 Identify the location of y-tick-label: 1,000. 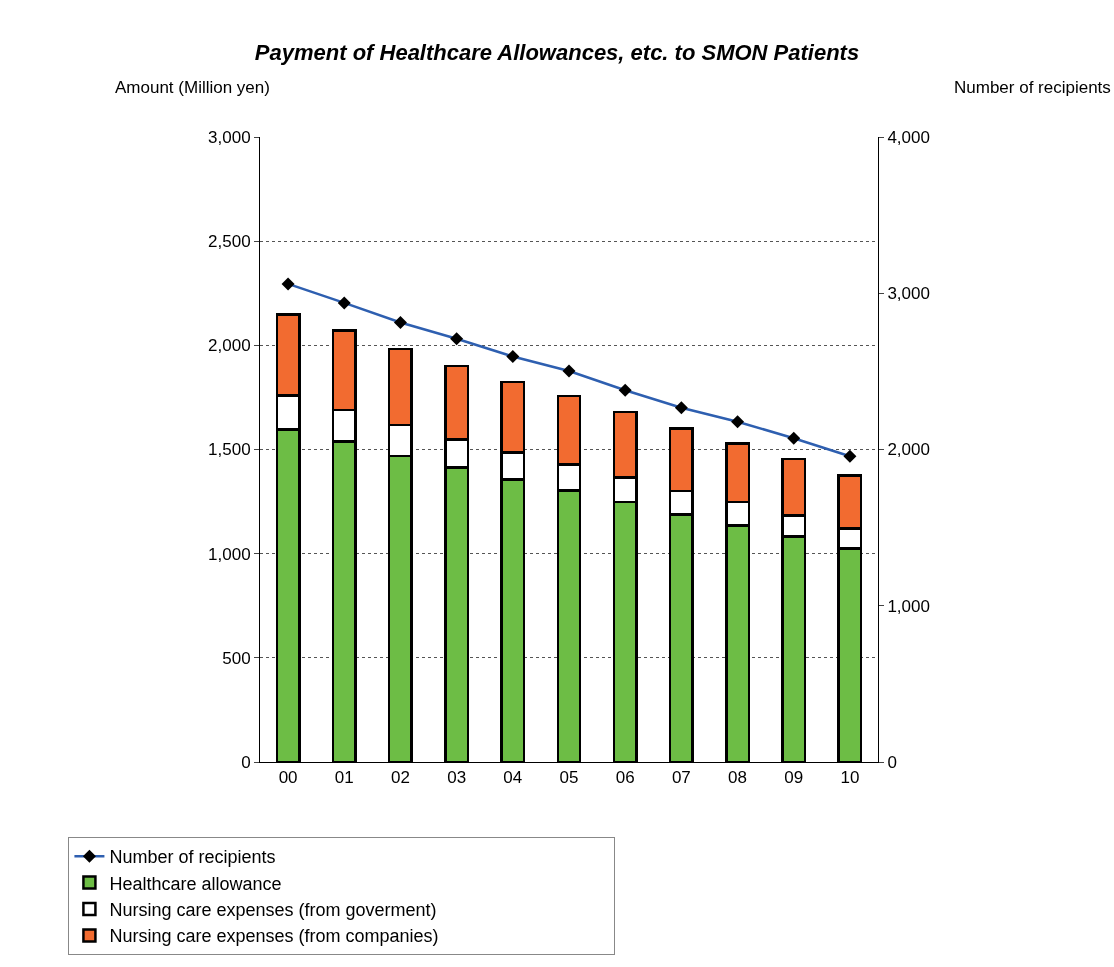
(229, 554).